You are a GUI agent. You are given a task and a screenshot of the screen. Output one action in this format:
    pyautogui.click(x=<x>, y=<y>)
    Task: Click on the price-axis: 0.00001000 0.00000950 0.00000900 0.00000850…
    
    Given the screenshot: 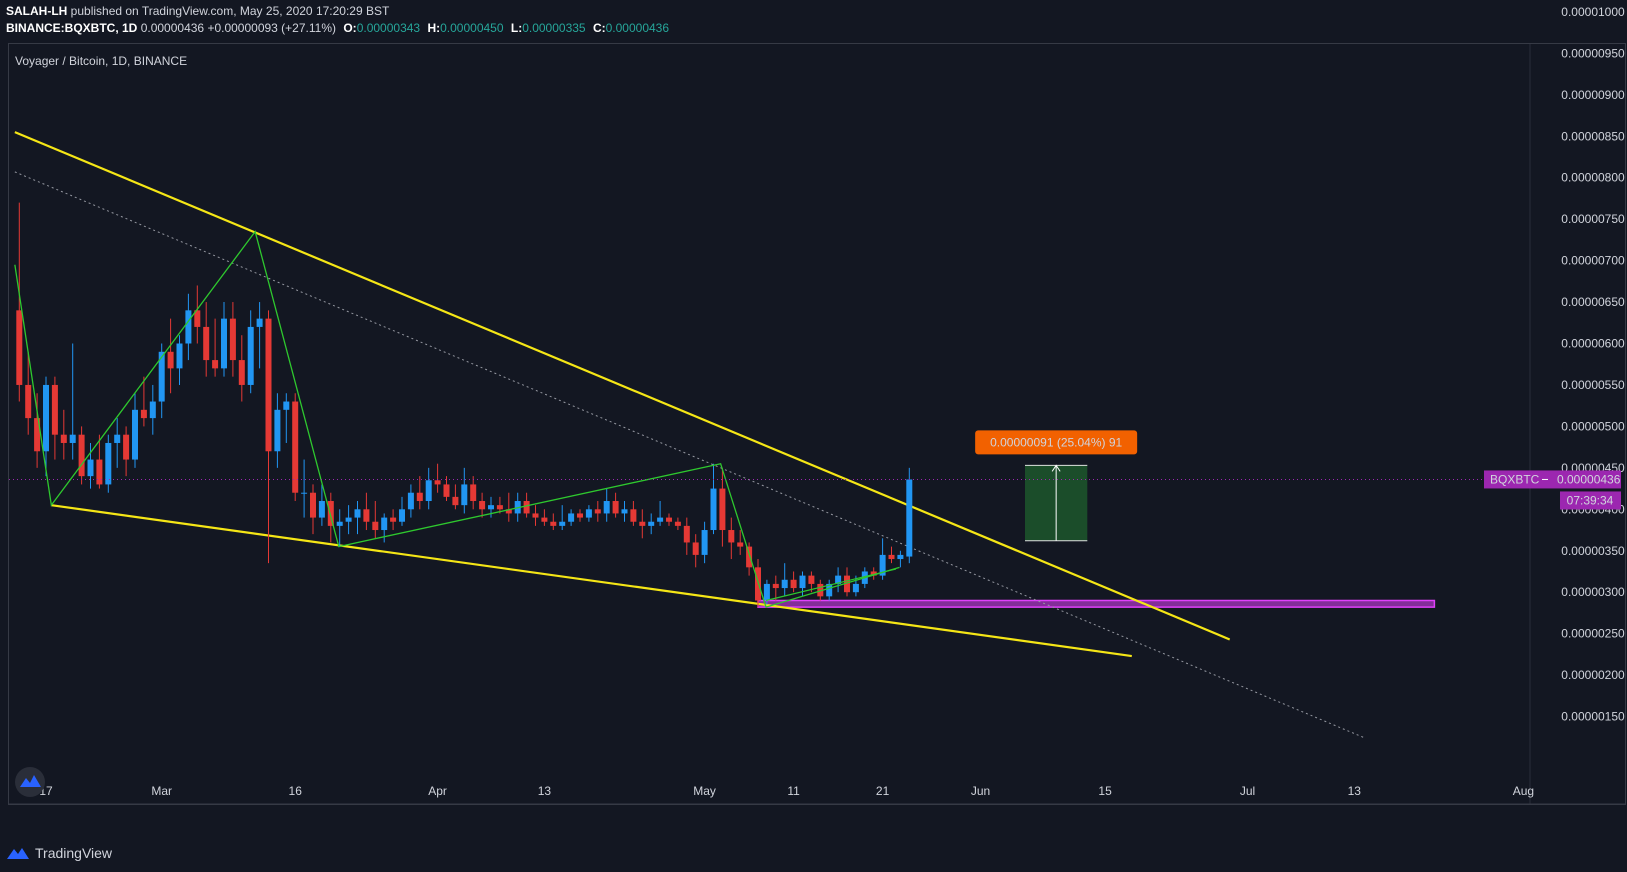 What is the action you would take?
    pyautogui.click(x=1593, y=364)
    